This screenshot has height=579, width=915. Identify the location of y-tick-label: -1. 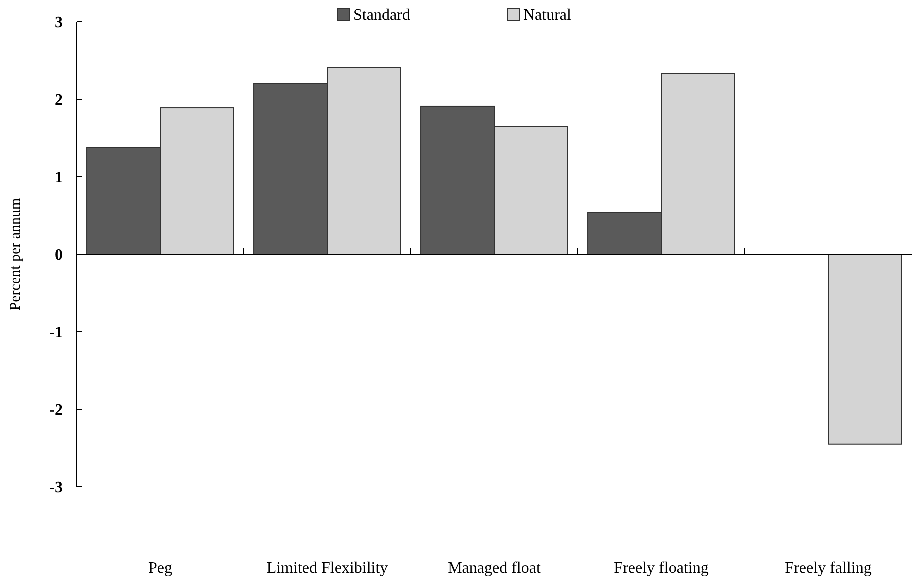
(56, 333).